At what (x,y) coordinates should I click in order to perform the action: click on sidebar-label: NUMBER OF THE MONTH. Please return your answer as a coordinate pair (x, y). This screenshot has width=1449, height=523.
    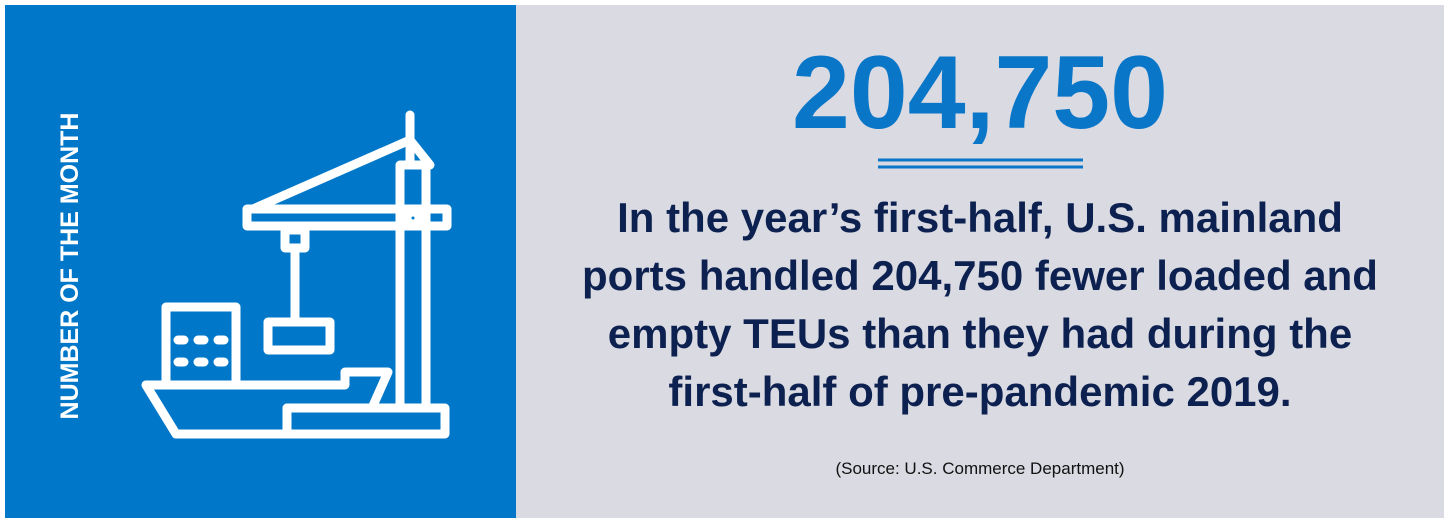
    Looking at the image, I should click on (70, 266).